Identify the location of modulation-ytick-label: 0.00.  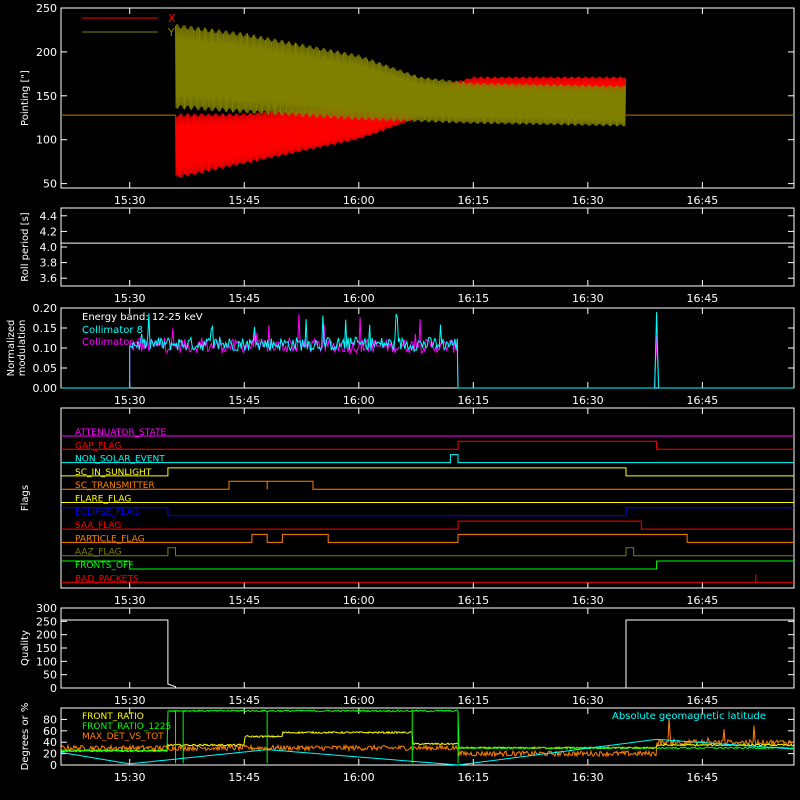
(45, 388).